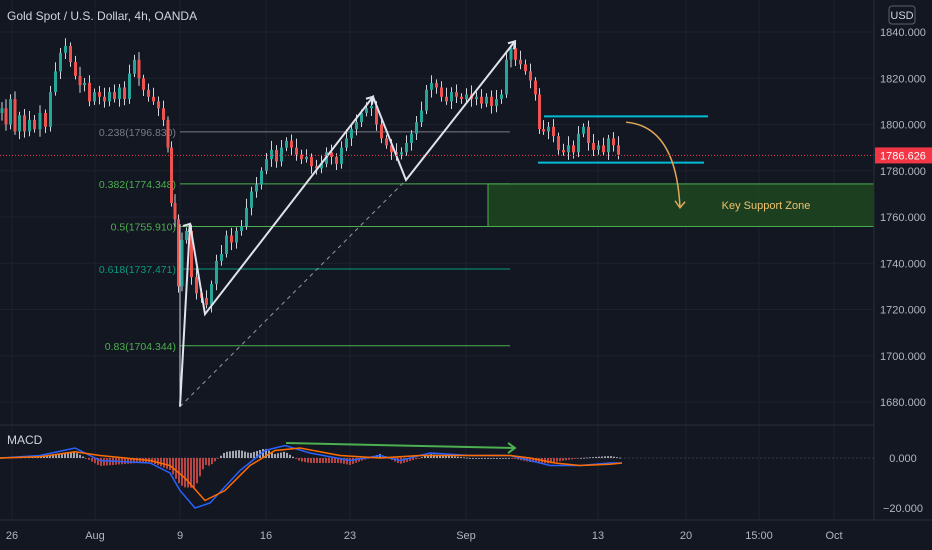 This screenshot has width=932, height=550. What do you see at coordinates (102, 16) in the screenshot?
I see `symbol-title: Gold Spot / U.S. Dollar, 4h, OANDA` at bounding box center [102, 16].